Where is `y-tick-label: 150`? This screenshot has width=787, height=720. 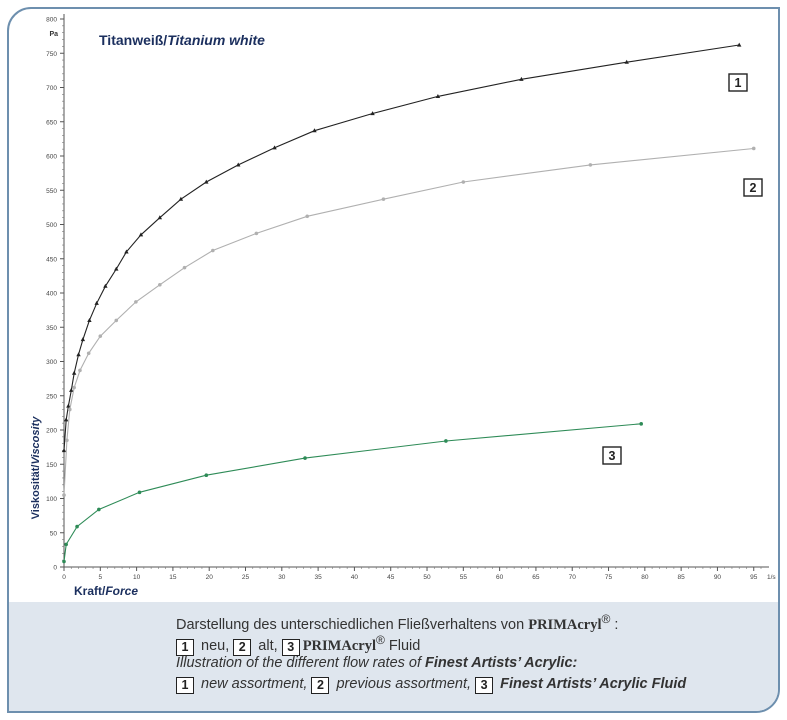
y-tick-label: 150 is located at coordinates (51, 465).